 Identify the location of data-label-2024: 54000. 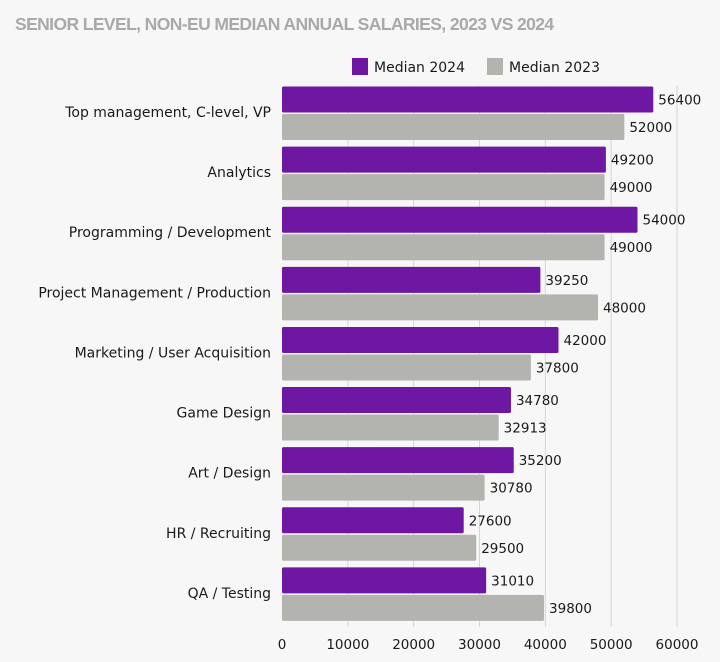
(664, 221).